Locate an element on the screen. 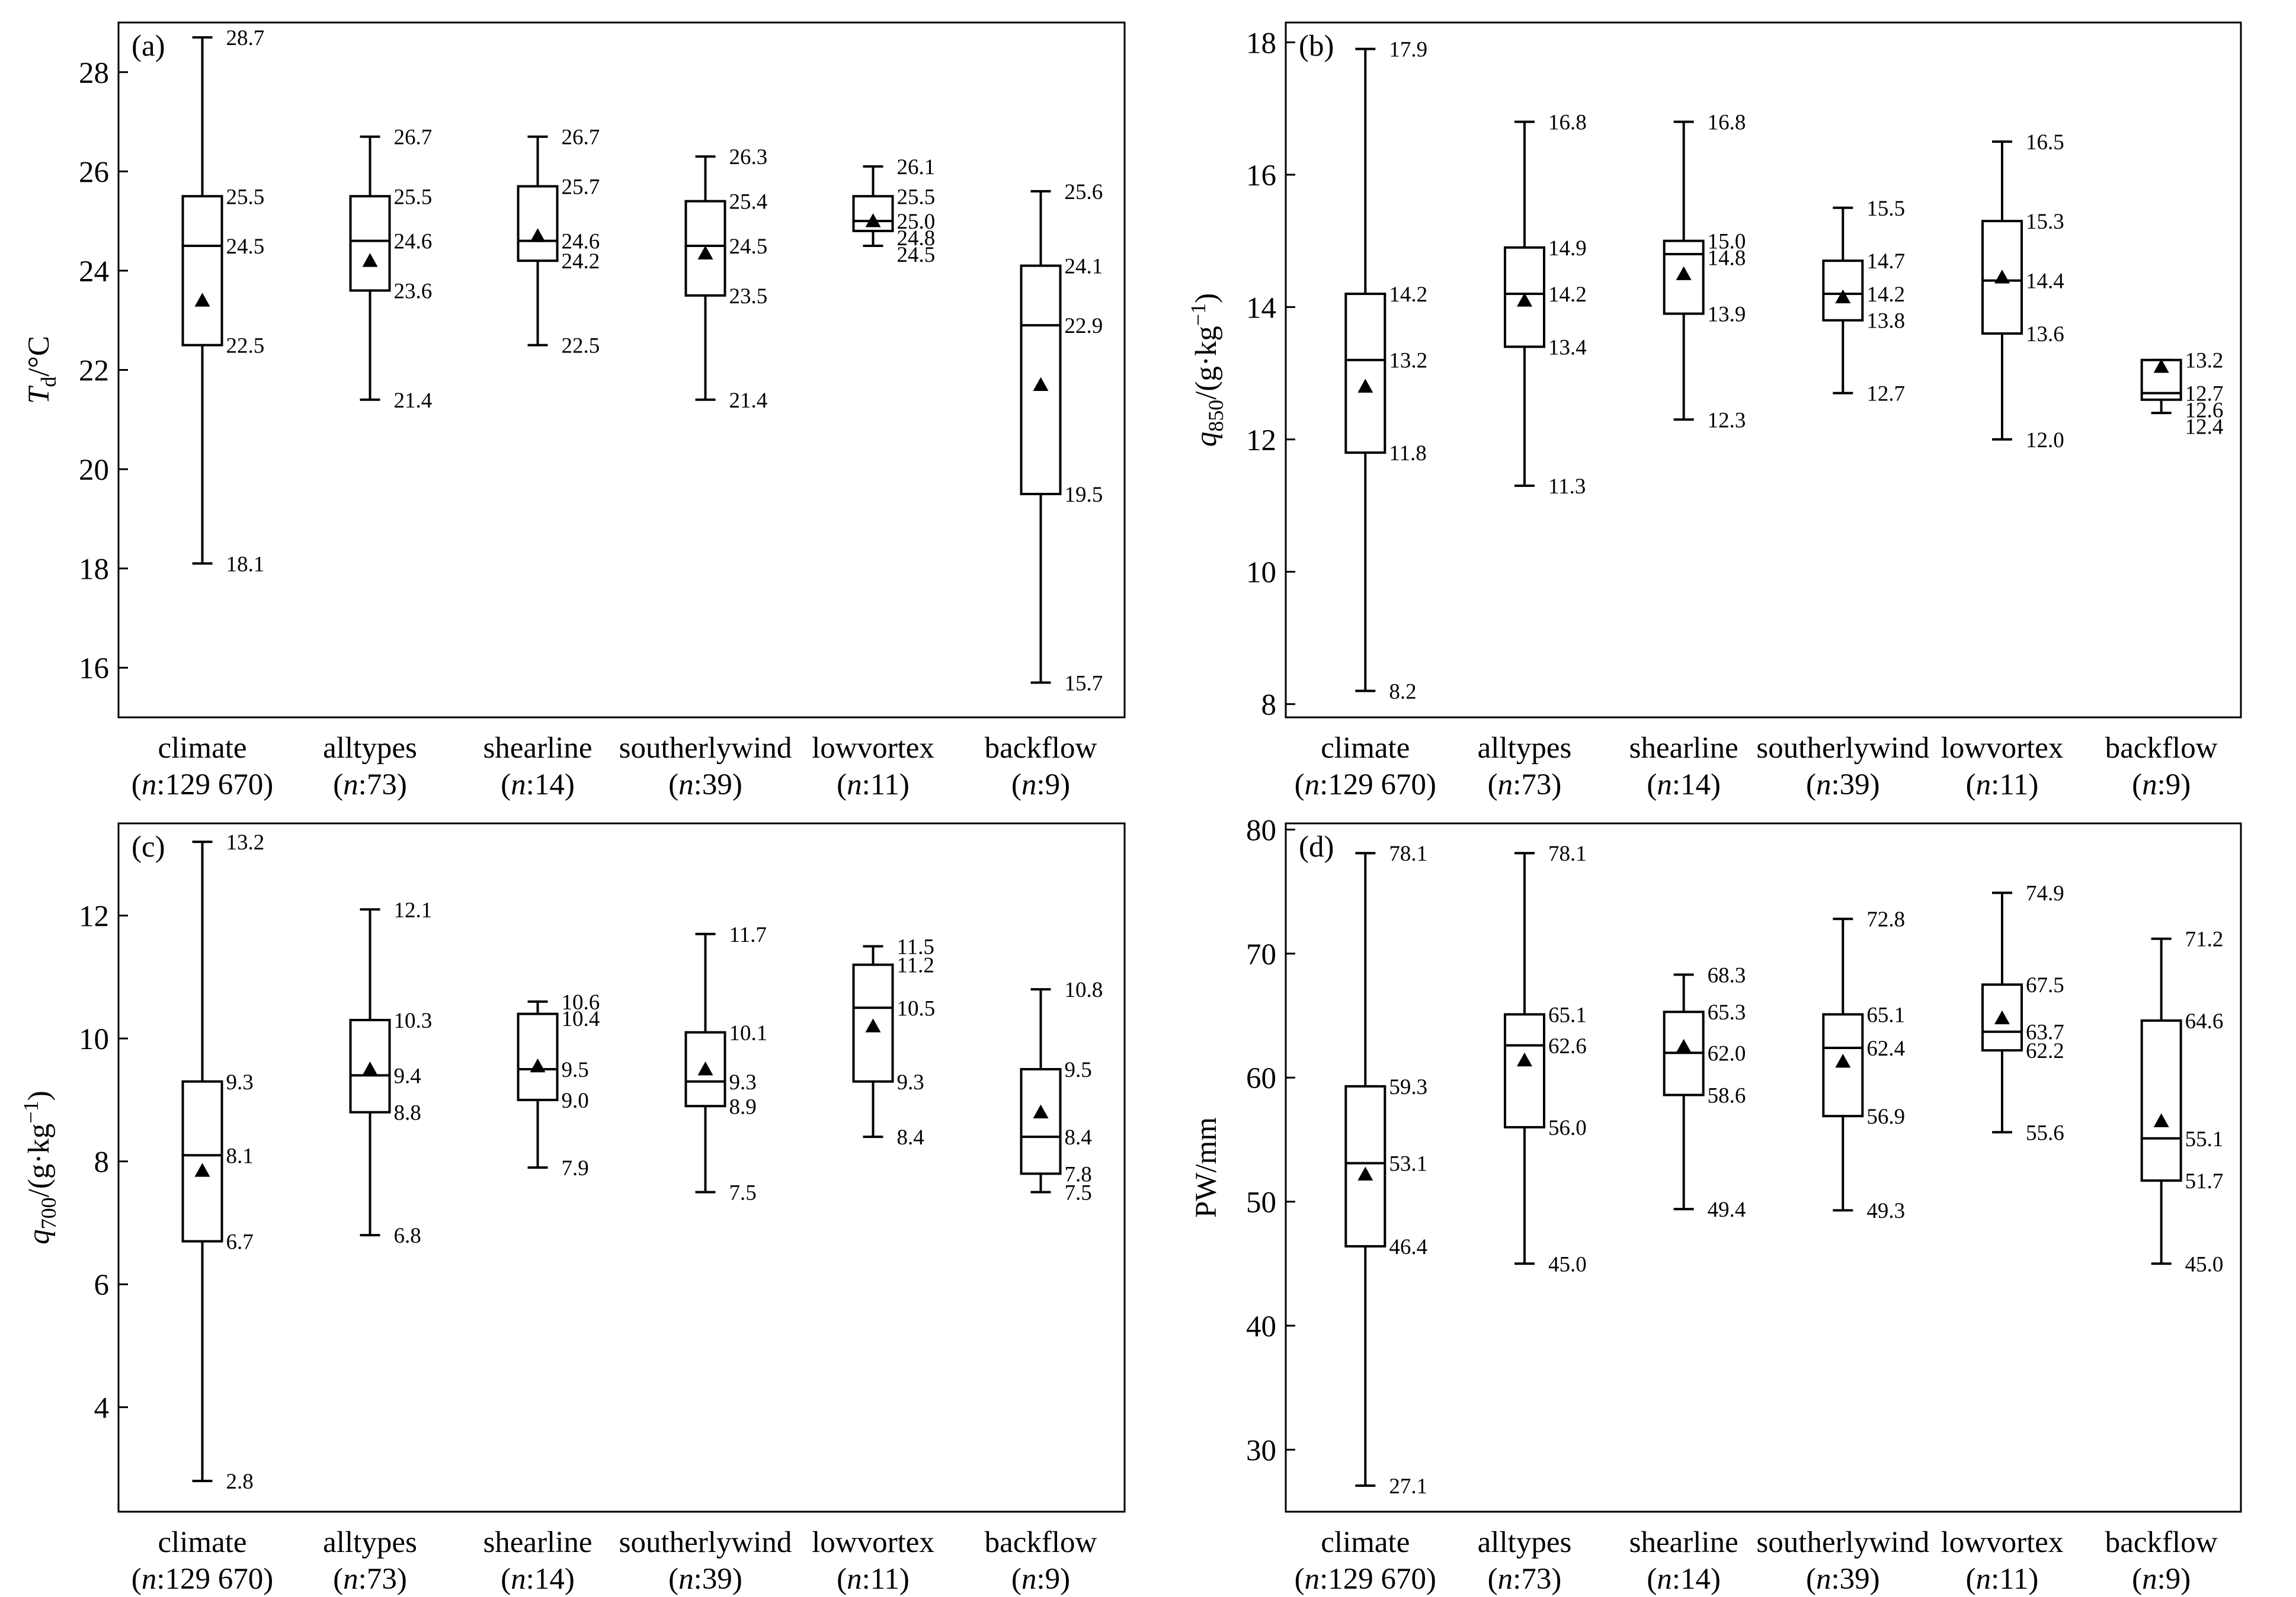 This screenshot has width=2296, height=1597. value-label-median: 24.5 is located at coordinates (245, 247).